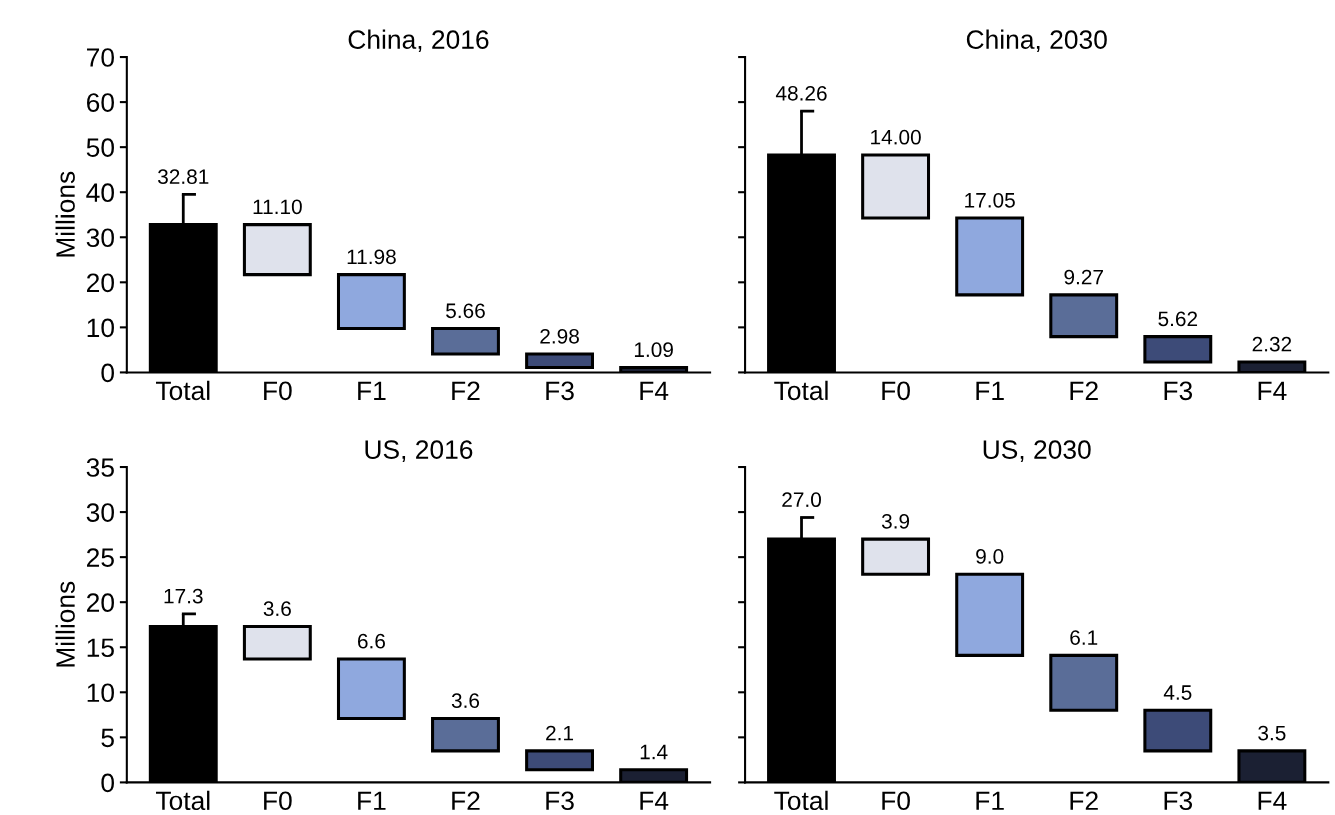  Describe the element at coordinates (1178, 319) in the screenshot. I see `data-label: 5.62` at that location.